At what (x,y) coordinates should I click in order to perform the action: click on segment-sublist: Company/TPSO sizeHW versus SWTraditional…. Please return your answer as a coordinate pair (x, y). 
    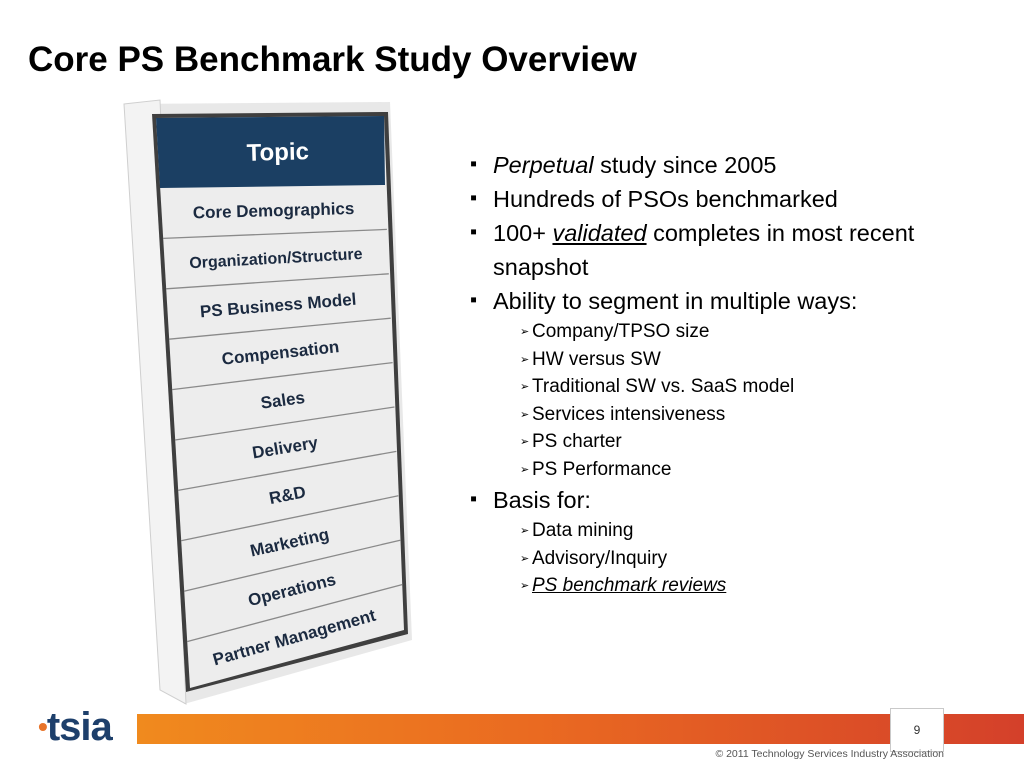
    Looking at the image, I should click on (730, 401).